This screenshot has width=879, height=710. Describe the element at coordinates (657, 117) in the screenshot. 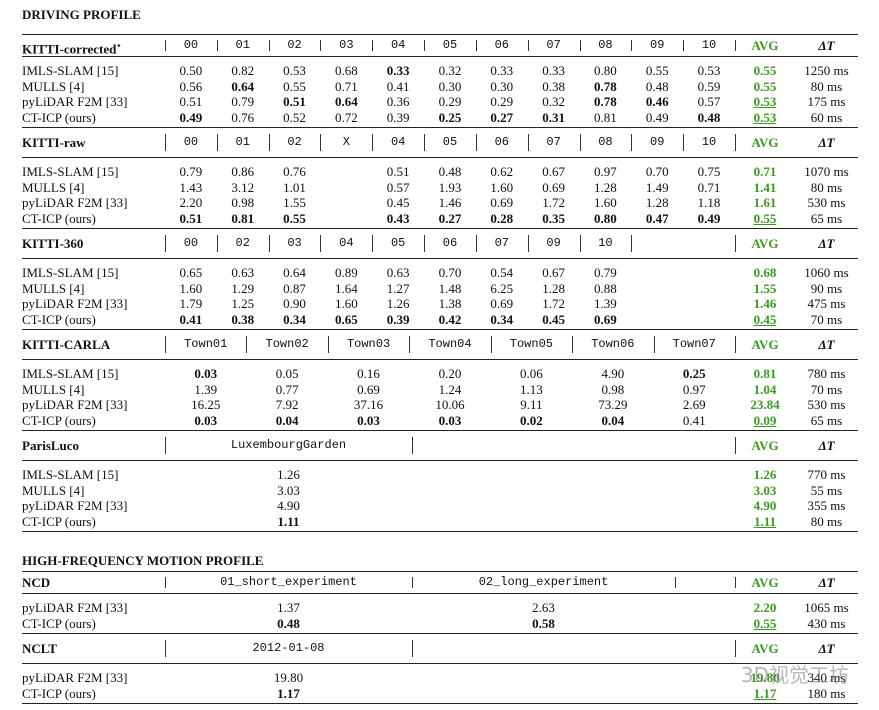

I see `value-cell: 0.49` at that location.